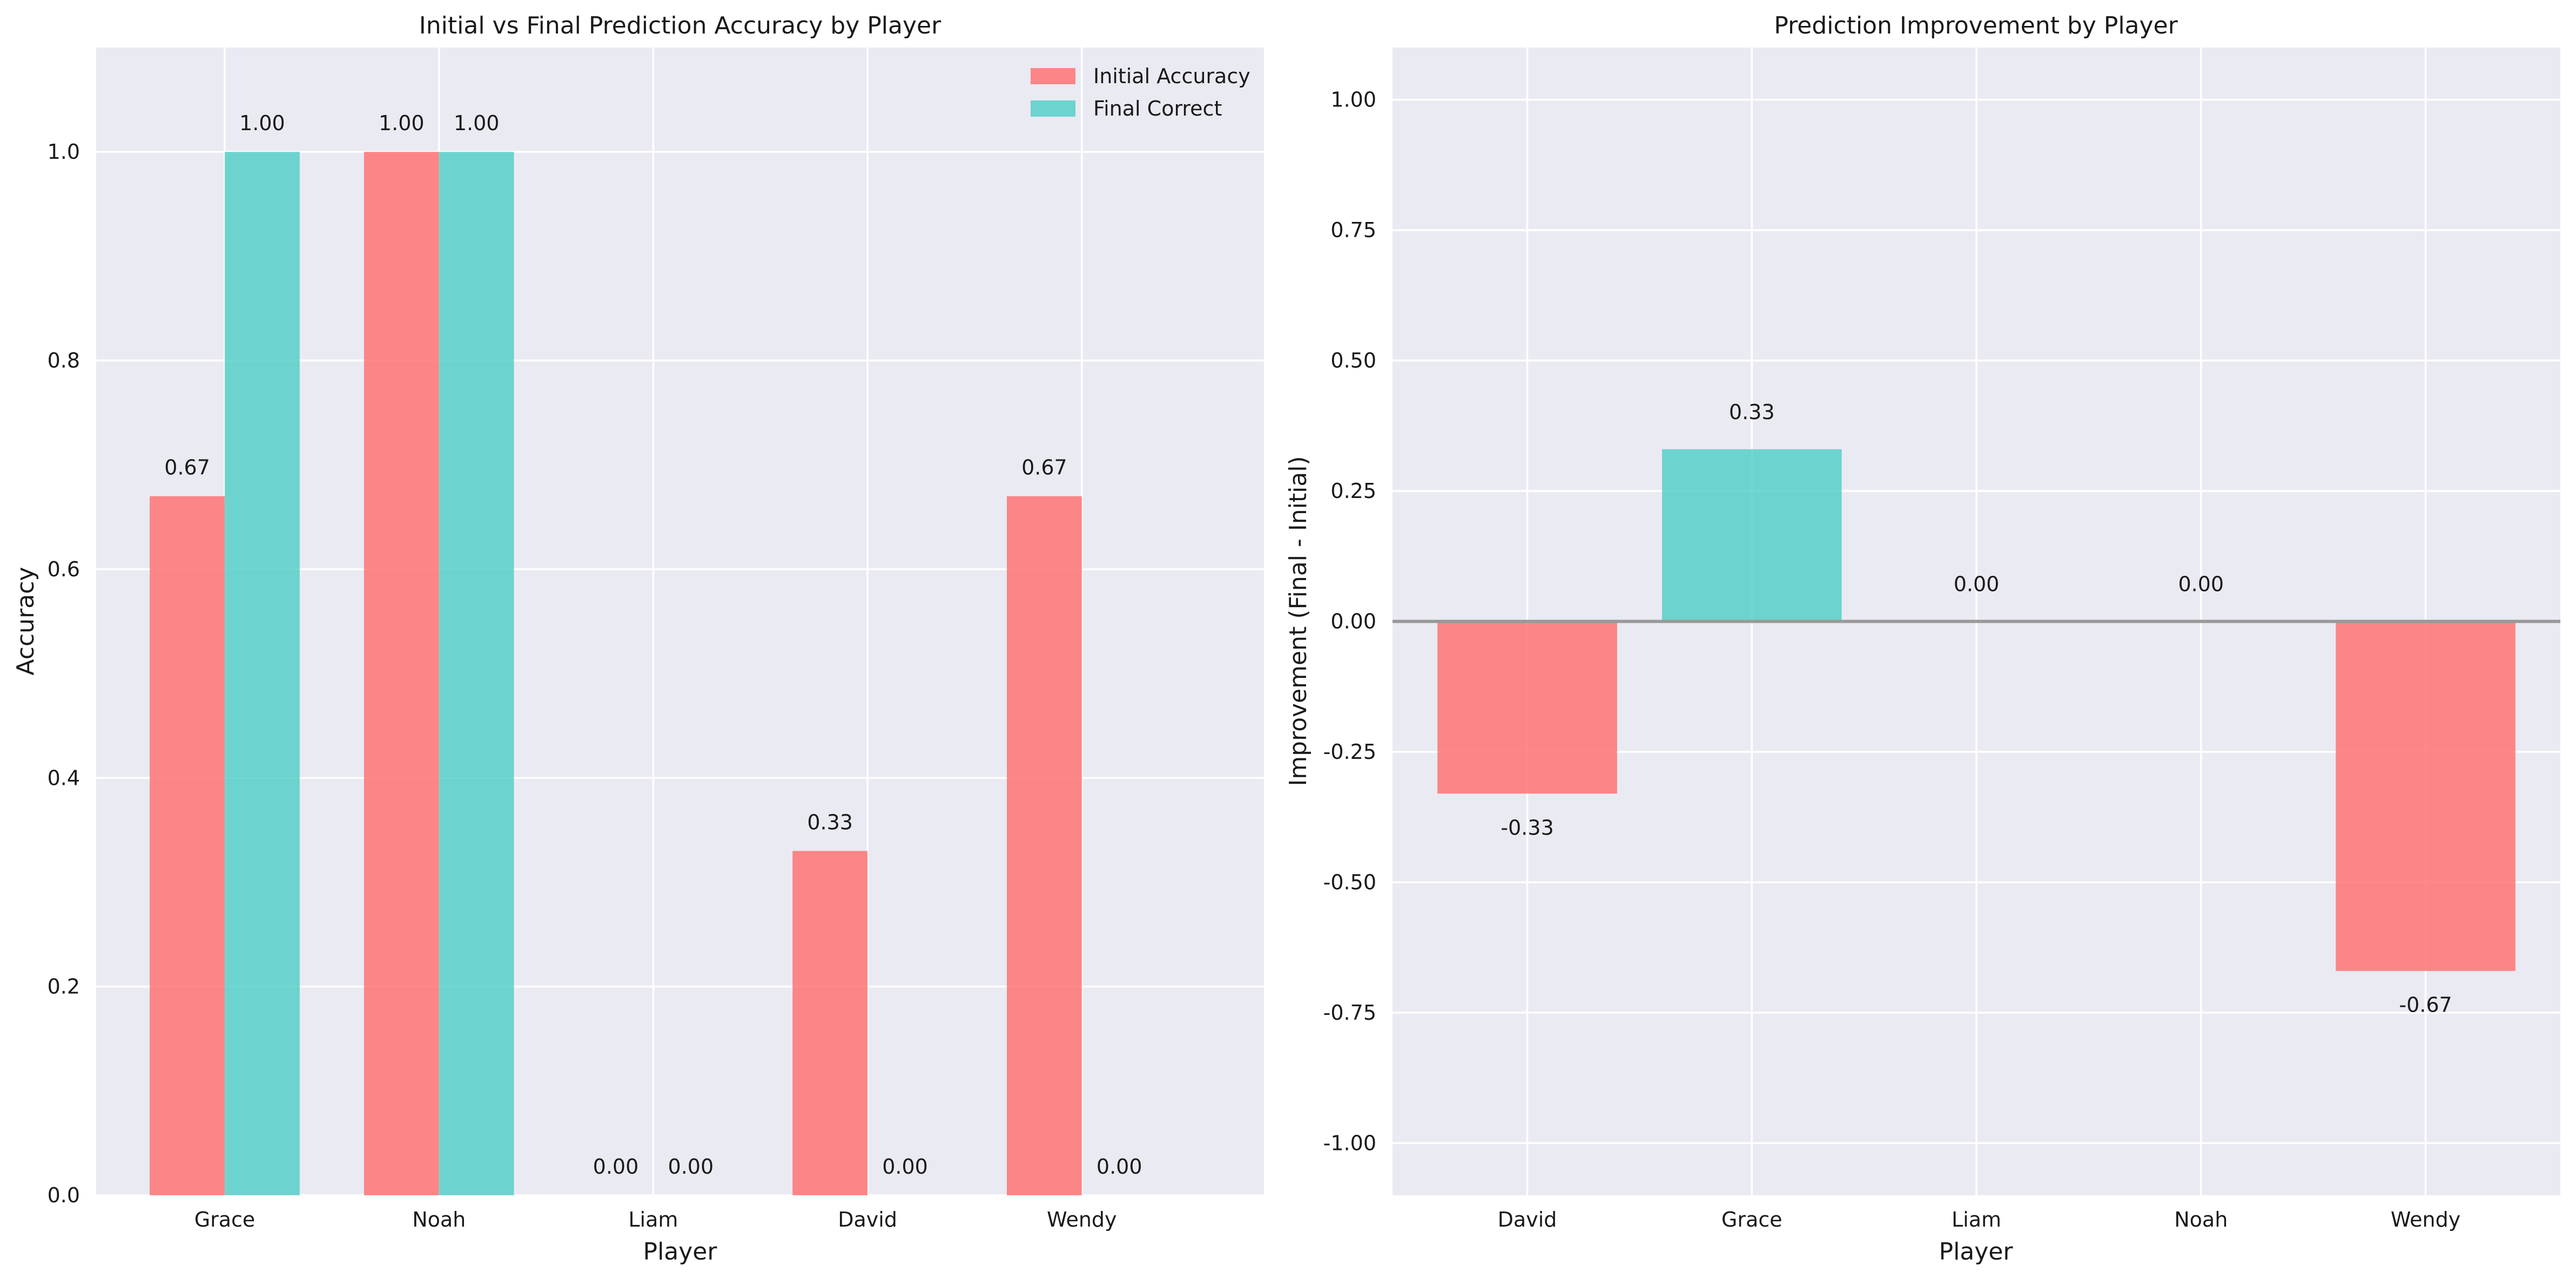 Image resolution: width=2576 pixels, height=1279 pixels. What do you see at coordinates (64, 569) in the screenshot?
I see `y-tick-label: 0.6` at bounding box center [64, 569].